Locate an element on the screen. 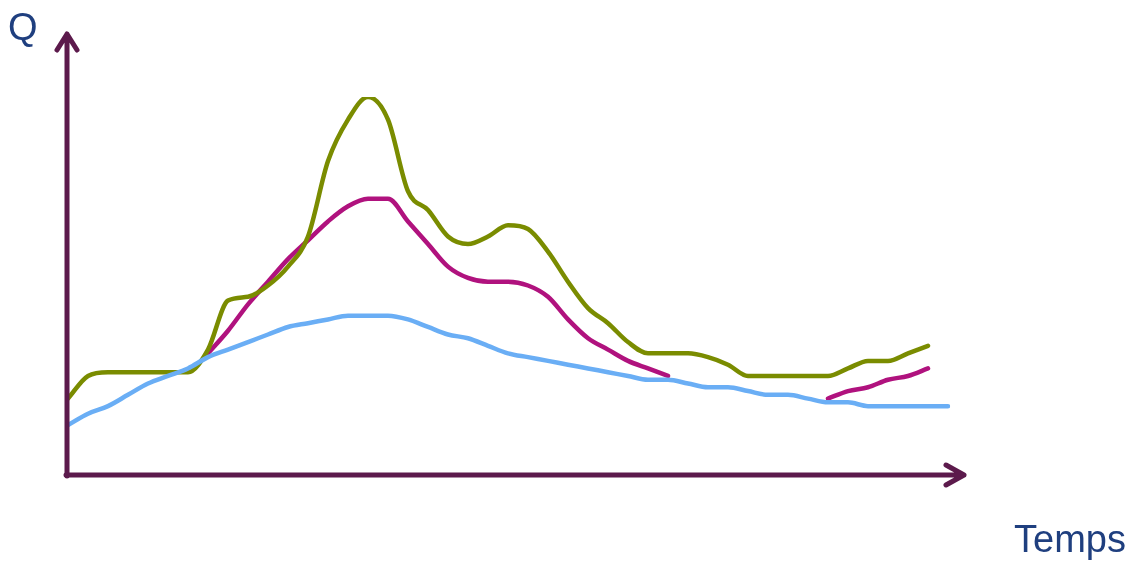 This screenshot has height=566, width=1134. x-axis-title: Temps is located at coordinates (1070, 539).